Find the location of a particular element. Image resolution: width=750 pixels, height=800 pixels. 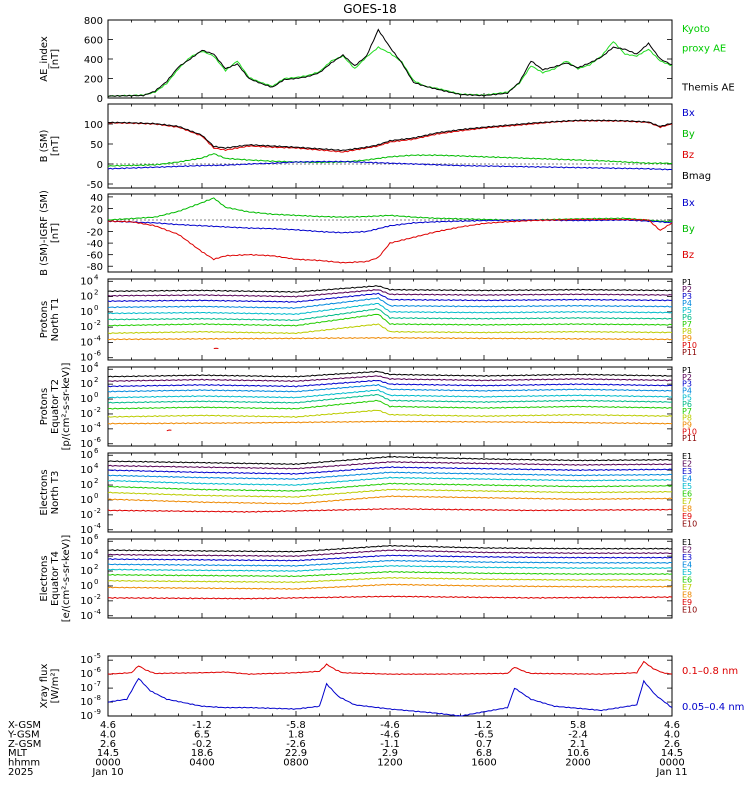

axis-cell: 2000 is located at coordinates (577, 763).